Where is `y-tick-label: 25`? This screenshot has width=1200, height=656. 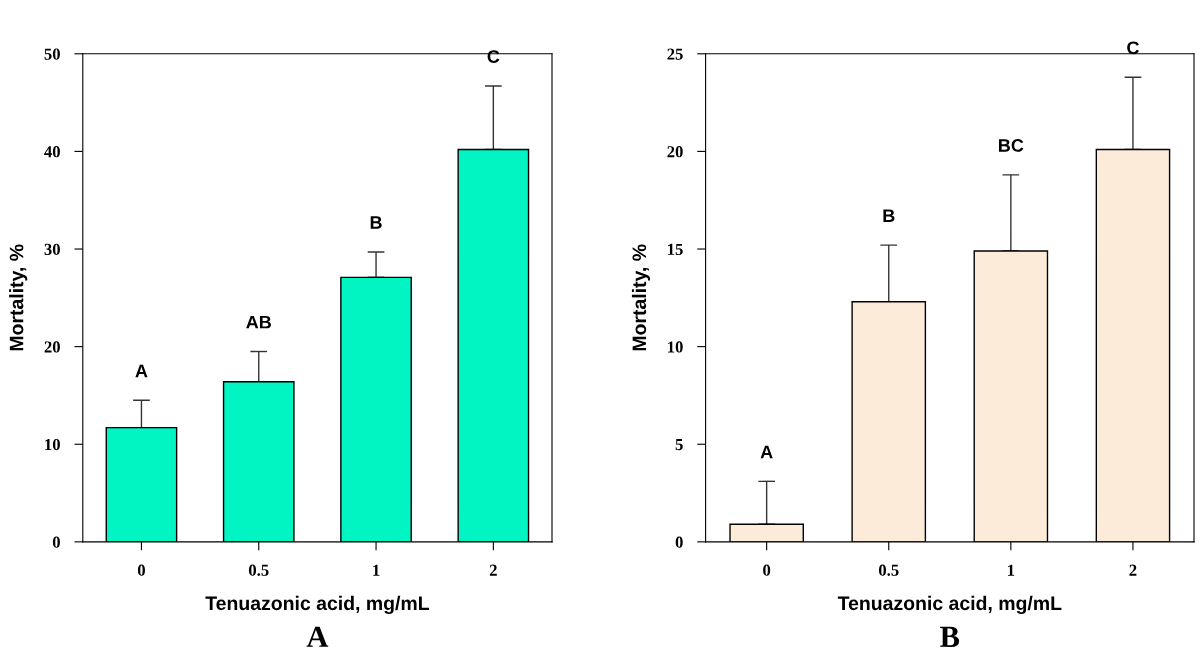
y-tick-label: 25 is located at coordinates (675, 54).